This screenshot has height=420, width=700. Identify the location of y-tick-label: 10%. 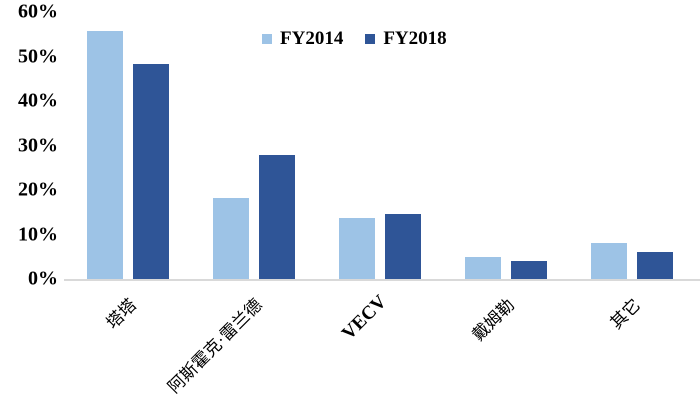
(38, 234).